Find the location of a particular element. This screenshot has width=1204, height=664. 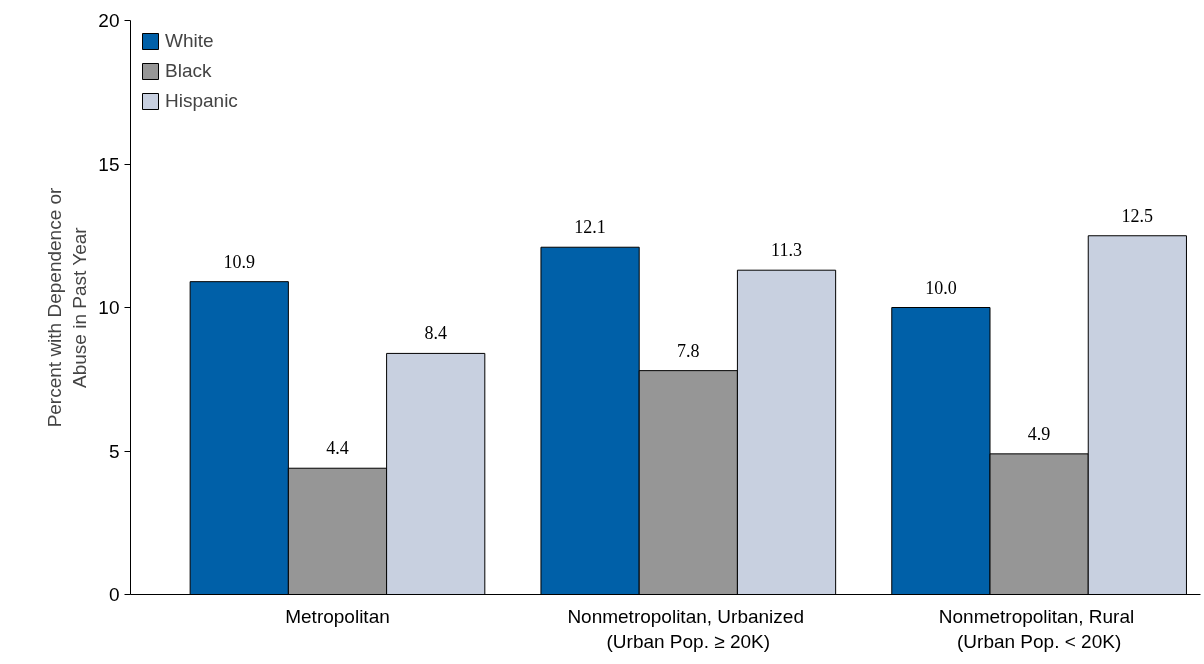

y-tick-label: 0 is located at coordinates (114, 594).